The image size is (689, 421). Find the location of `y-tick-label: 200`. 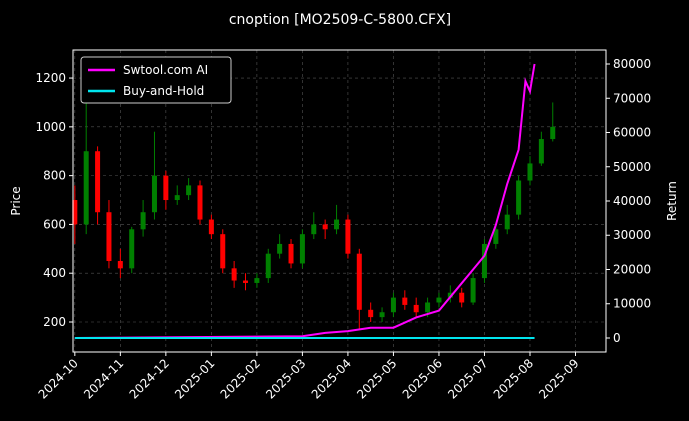

y-tick-label: 200 is located at coordinates (54, 322).